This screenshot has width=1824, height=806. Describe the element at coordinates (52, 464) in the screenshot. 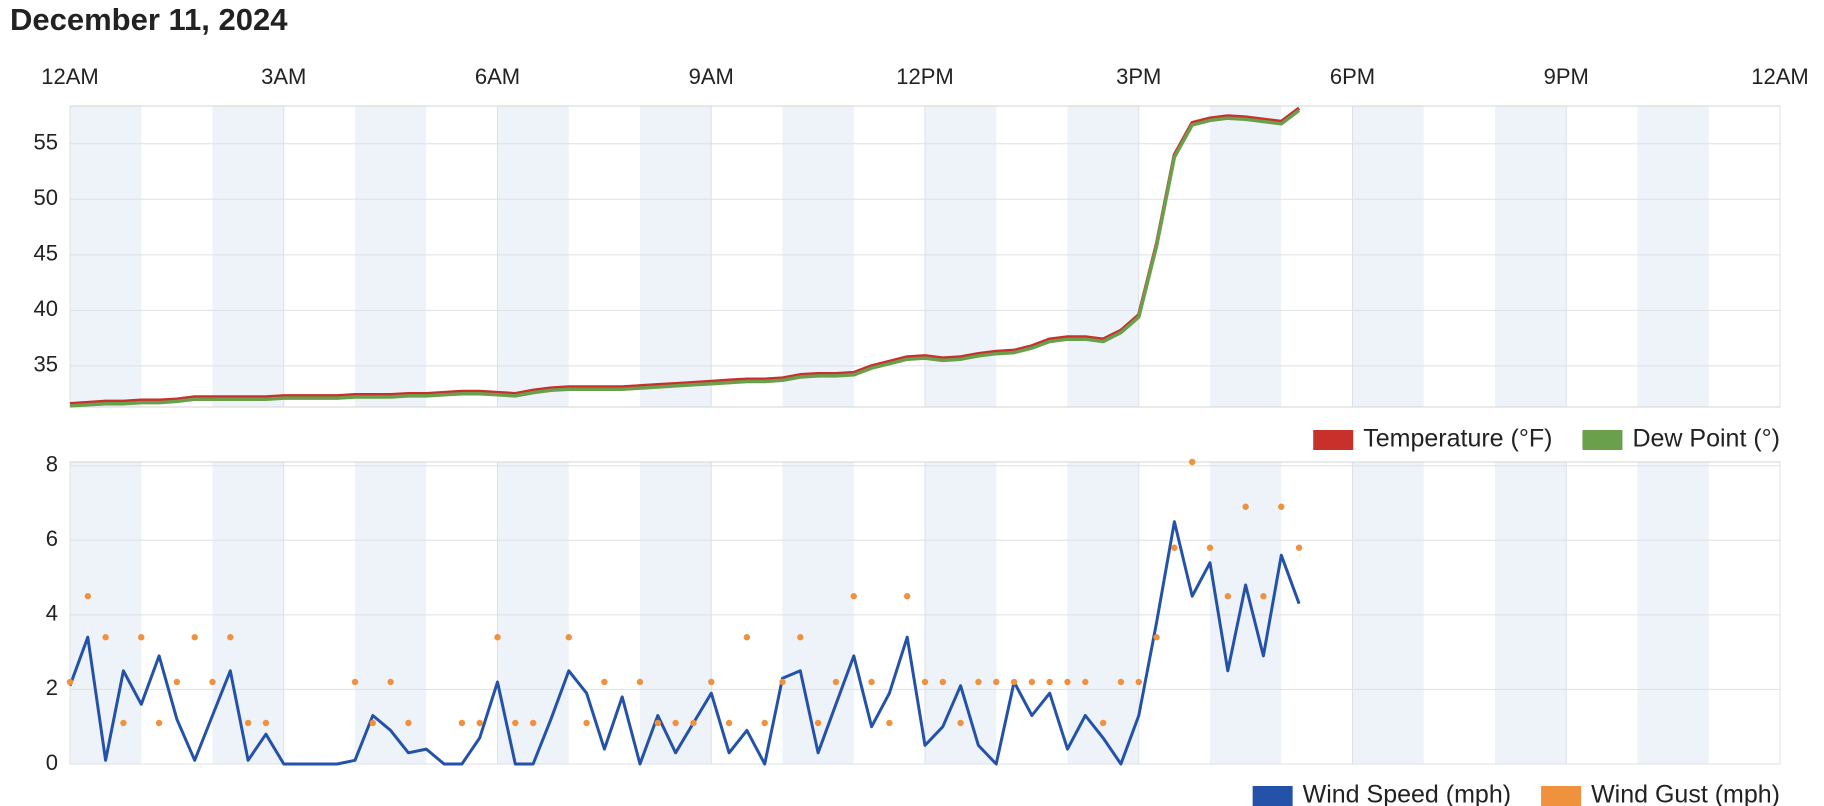

I see `y-tick-label: 8` at that location.